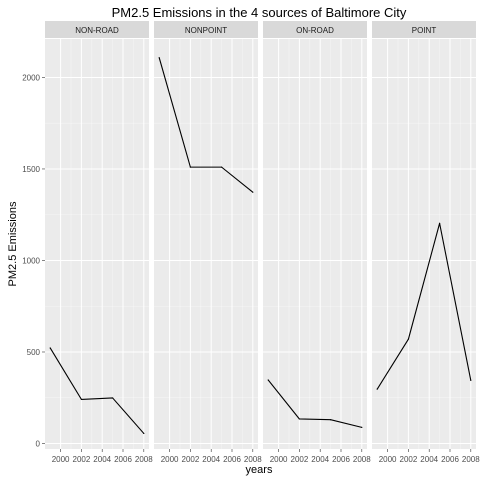 The width and height of the screenshot is (480, 485). Describe the element at coordinates (34, 352) in the screenshot. I see `y-tick-label: 500` at that location.